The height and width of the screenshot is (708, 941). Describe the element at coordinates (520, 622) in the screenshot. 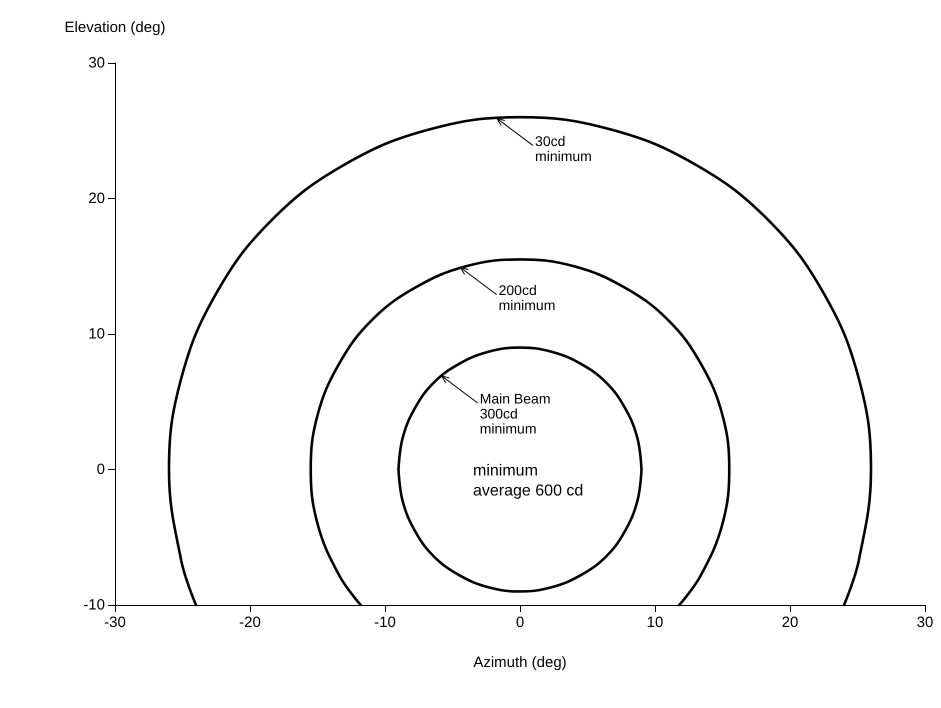

I see `x-tick-label: 0` at that location.